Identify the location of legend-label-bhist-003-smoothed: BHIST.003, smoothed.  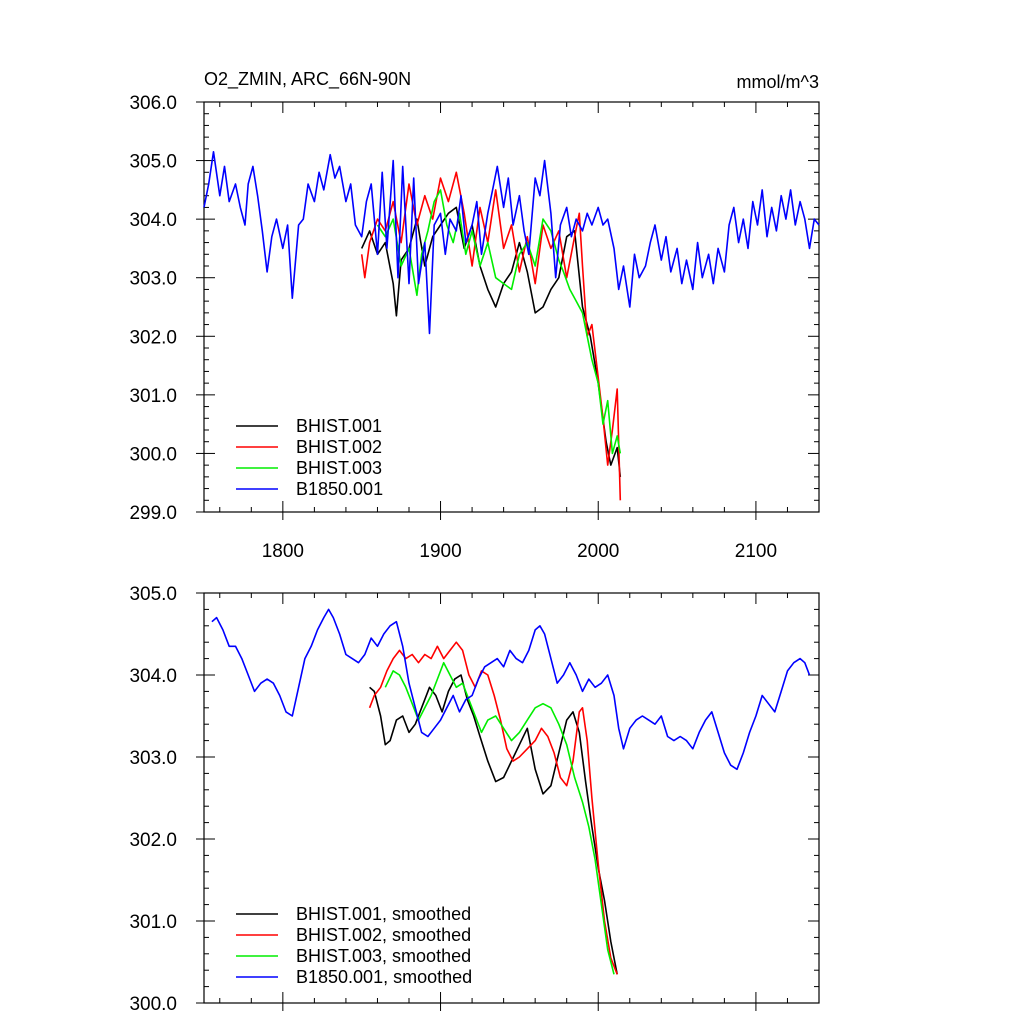
(383, 956).